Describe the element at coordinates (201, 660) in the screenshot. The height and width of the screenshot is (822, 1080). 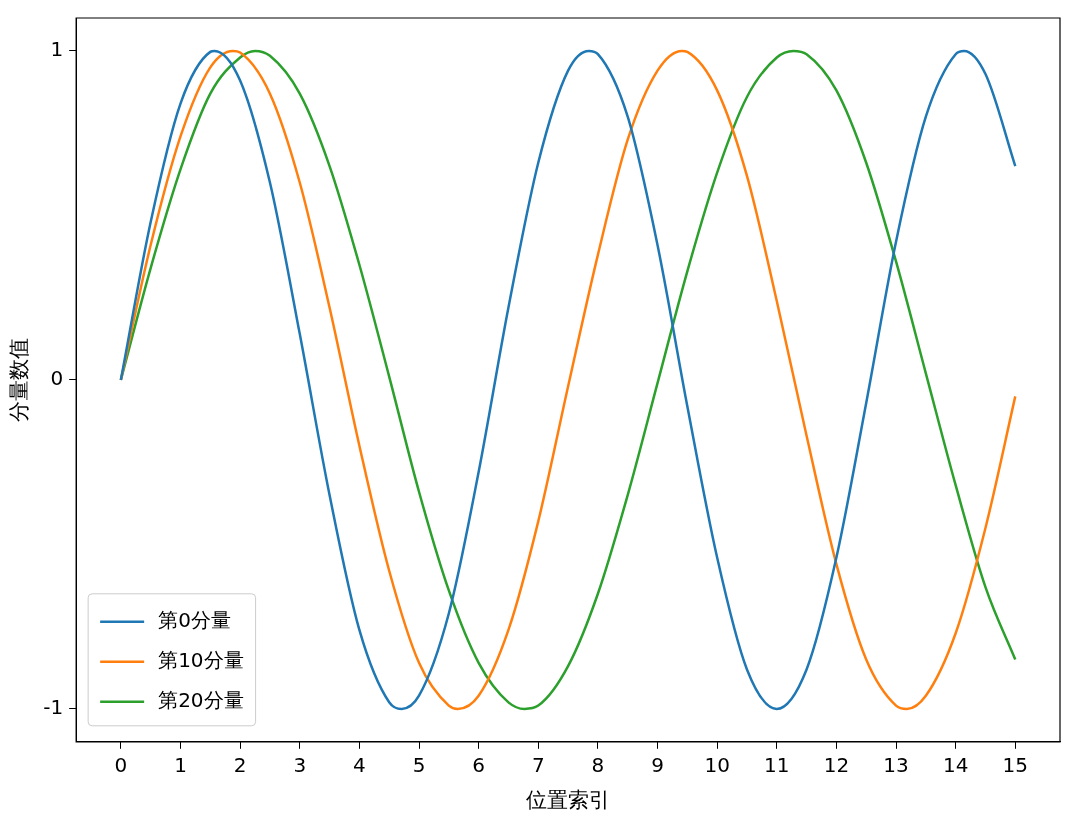
I see `legend-label: 第10分量` at that location.